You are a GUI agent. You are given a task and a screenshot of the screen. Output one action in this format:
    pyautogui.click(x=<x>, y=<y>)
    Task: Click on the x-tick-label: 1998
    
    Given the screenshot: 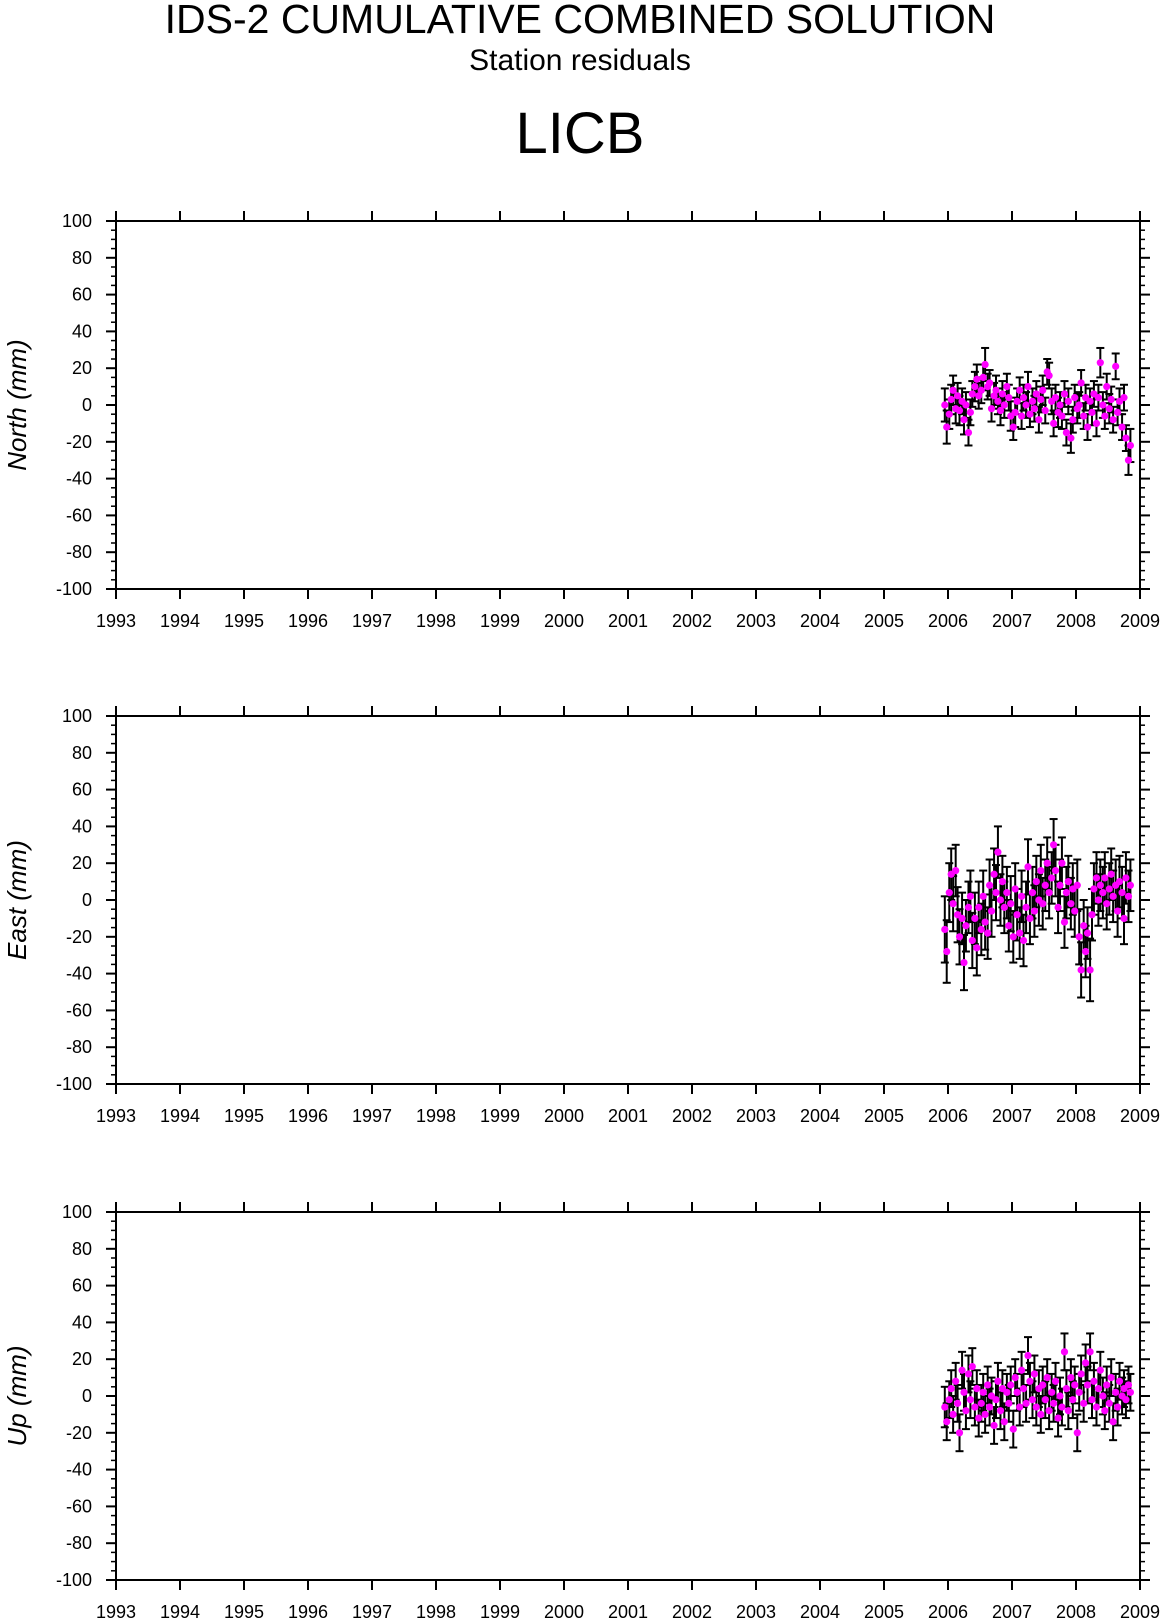 What is the action you would take?
    pyautogui.click(x=436, y=1116)
    